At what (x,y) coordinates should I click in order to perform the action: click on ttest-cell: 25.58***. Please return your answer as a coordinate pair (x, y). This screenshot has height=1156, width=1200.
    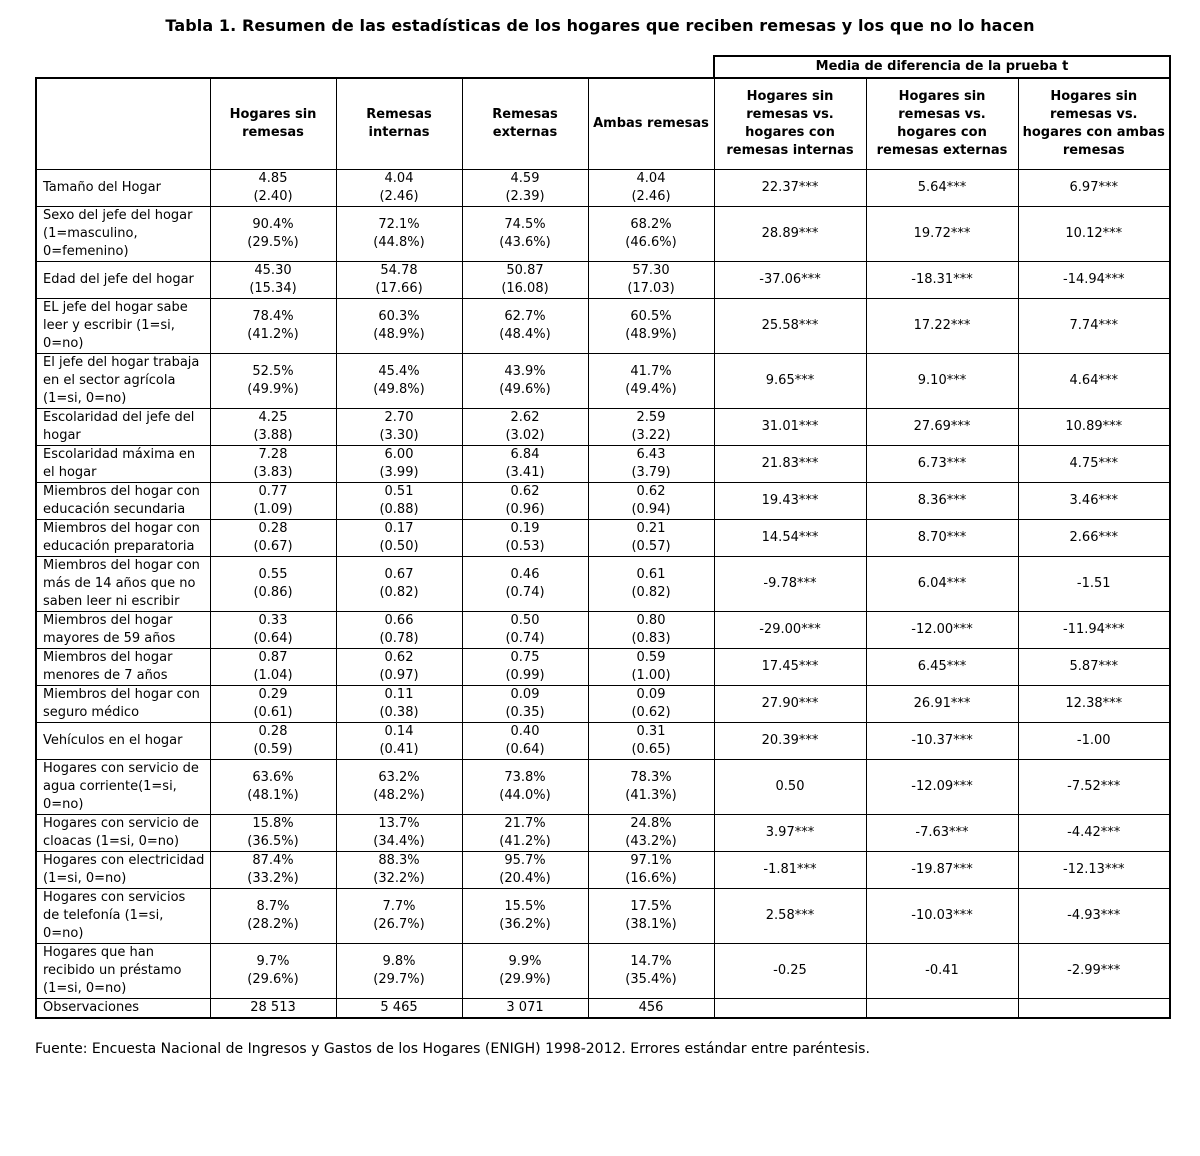
    Looking at the image, I should click on (790, 326).